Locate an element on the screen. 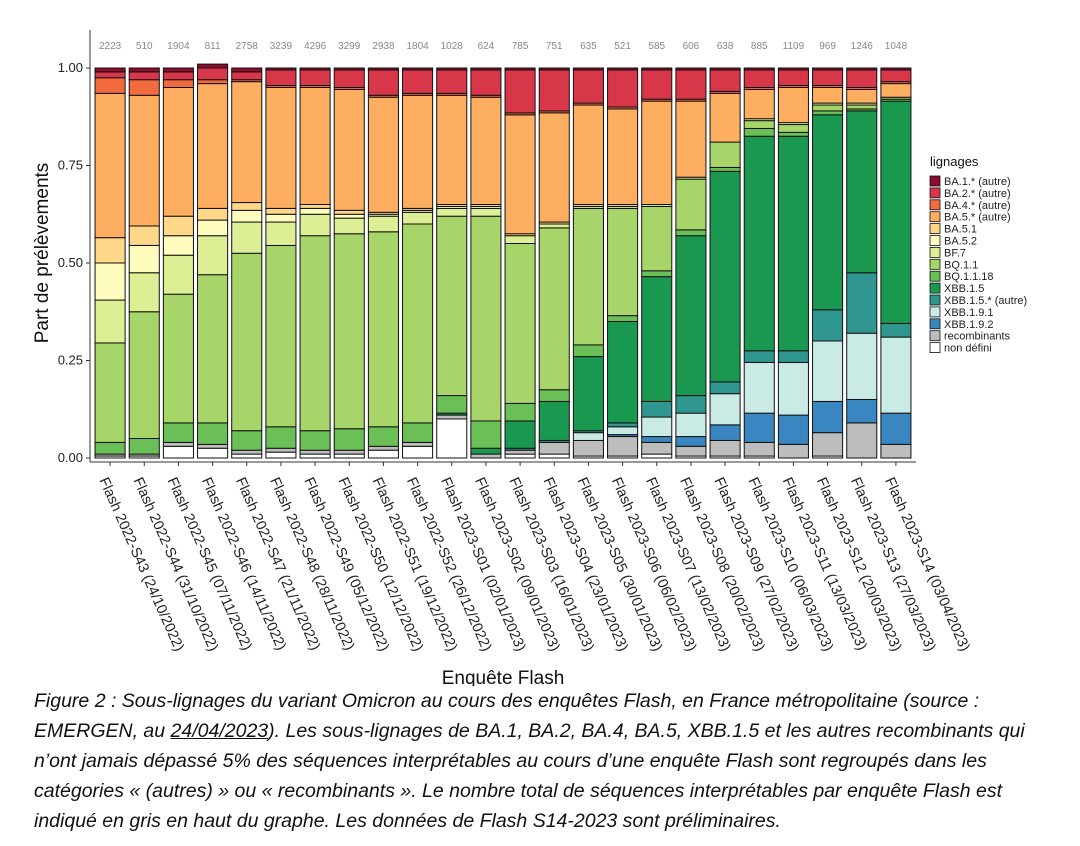 Image resolution: width=1080 pixels, height=846 pixels. sample-count: 785 is located at coordinates (520, 46).